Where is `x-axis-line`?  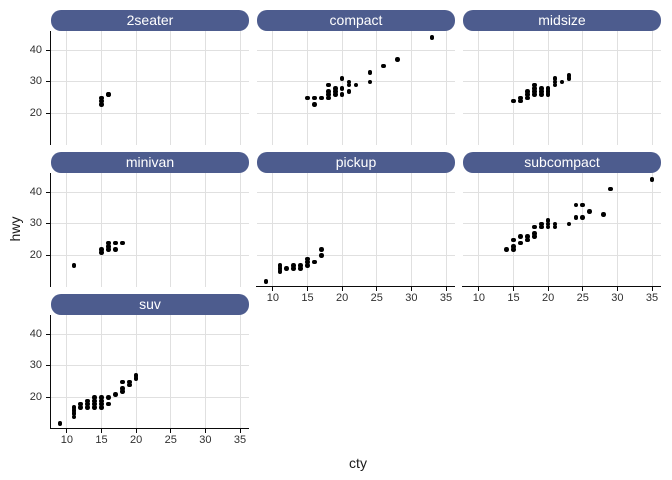 x-axis-line is located at coordinates (561, 286).